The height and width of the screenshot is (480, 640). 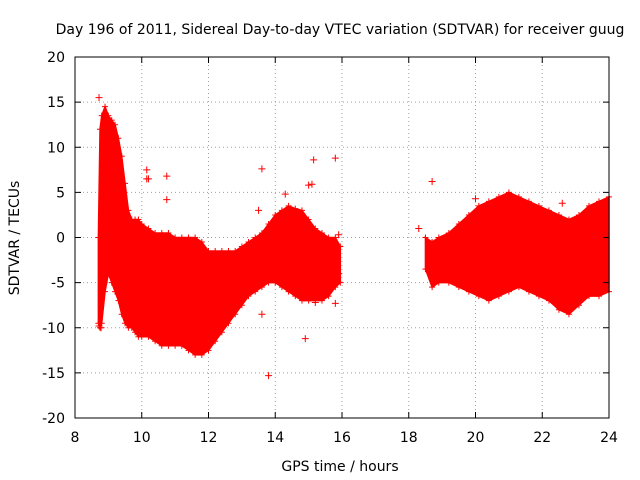 What do you see at coordinates (15, 238) in the screenshot?
I see `y-axis-label: SDTVAR / TECUs` at bounding box center [15, 238].